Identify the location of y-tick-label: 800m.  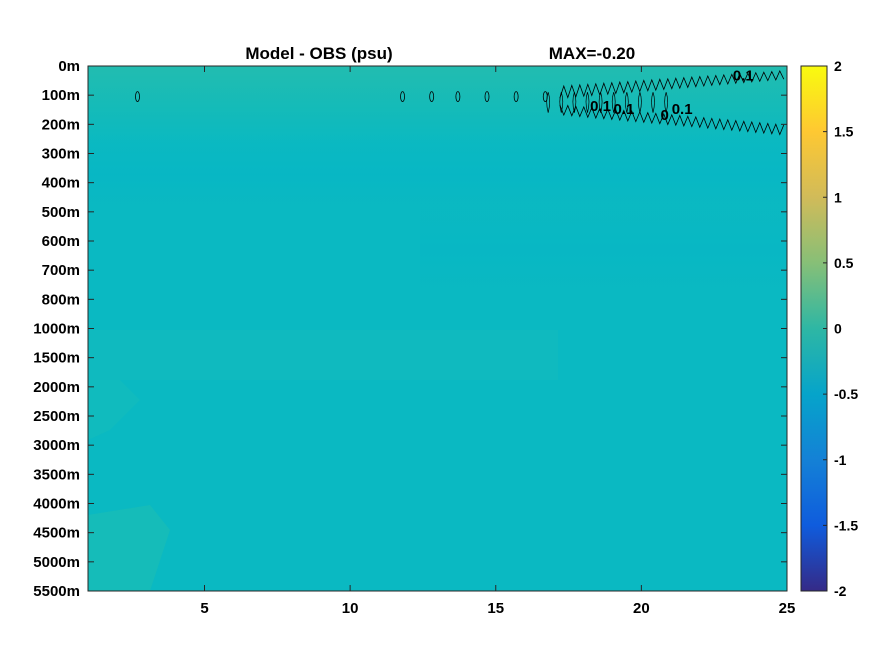
(61, 299).